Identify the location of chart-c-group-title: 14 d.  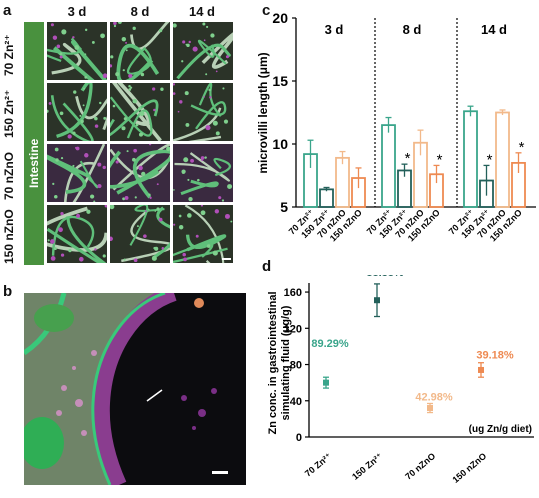
(494, 29).